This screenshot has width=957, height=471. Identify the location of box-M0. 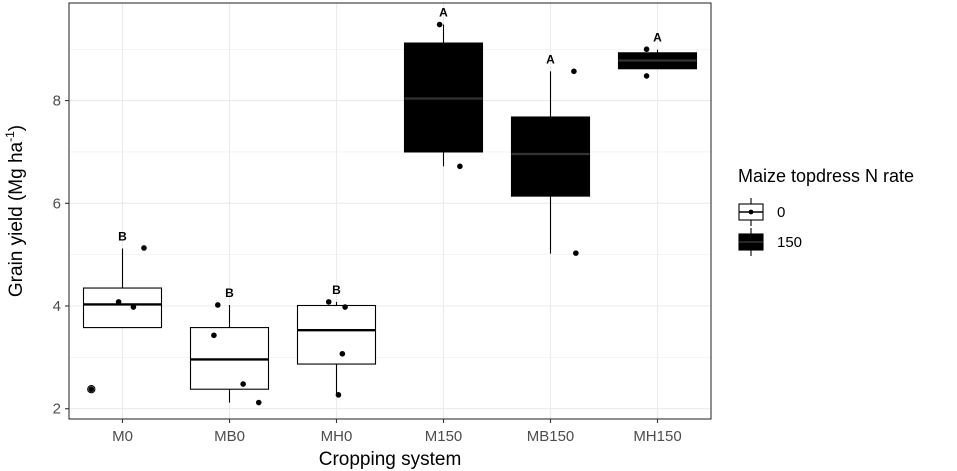
(122, 319).